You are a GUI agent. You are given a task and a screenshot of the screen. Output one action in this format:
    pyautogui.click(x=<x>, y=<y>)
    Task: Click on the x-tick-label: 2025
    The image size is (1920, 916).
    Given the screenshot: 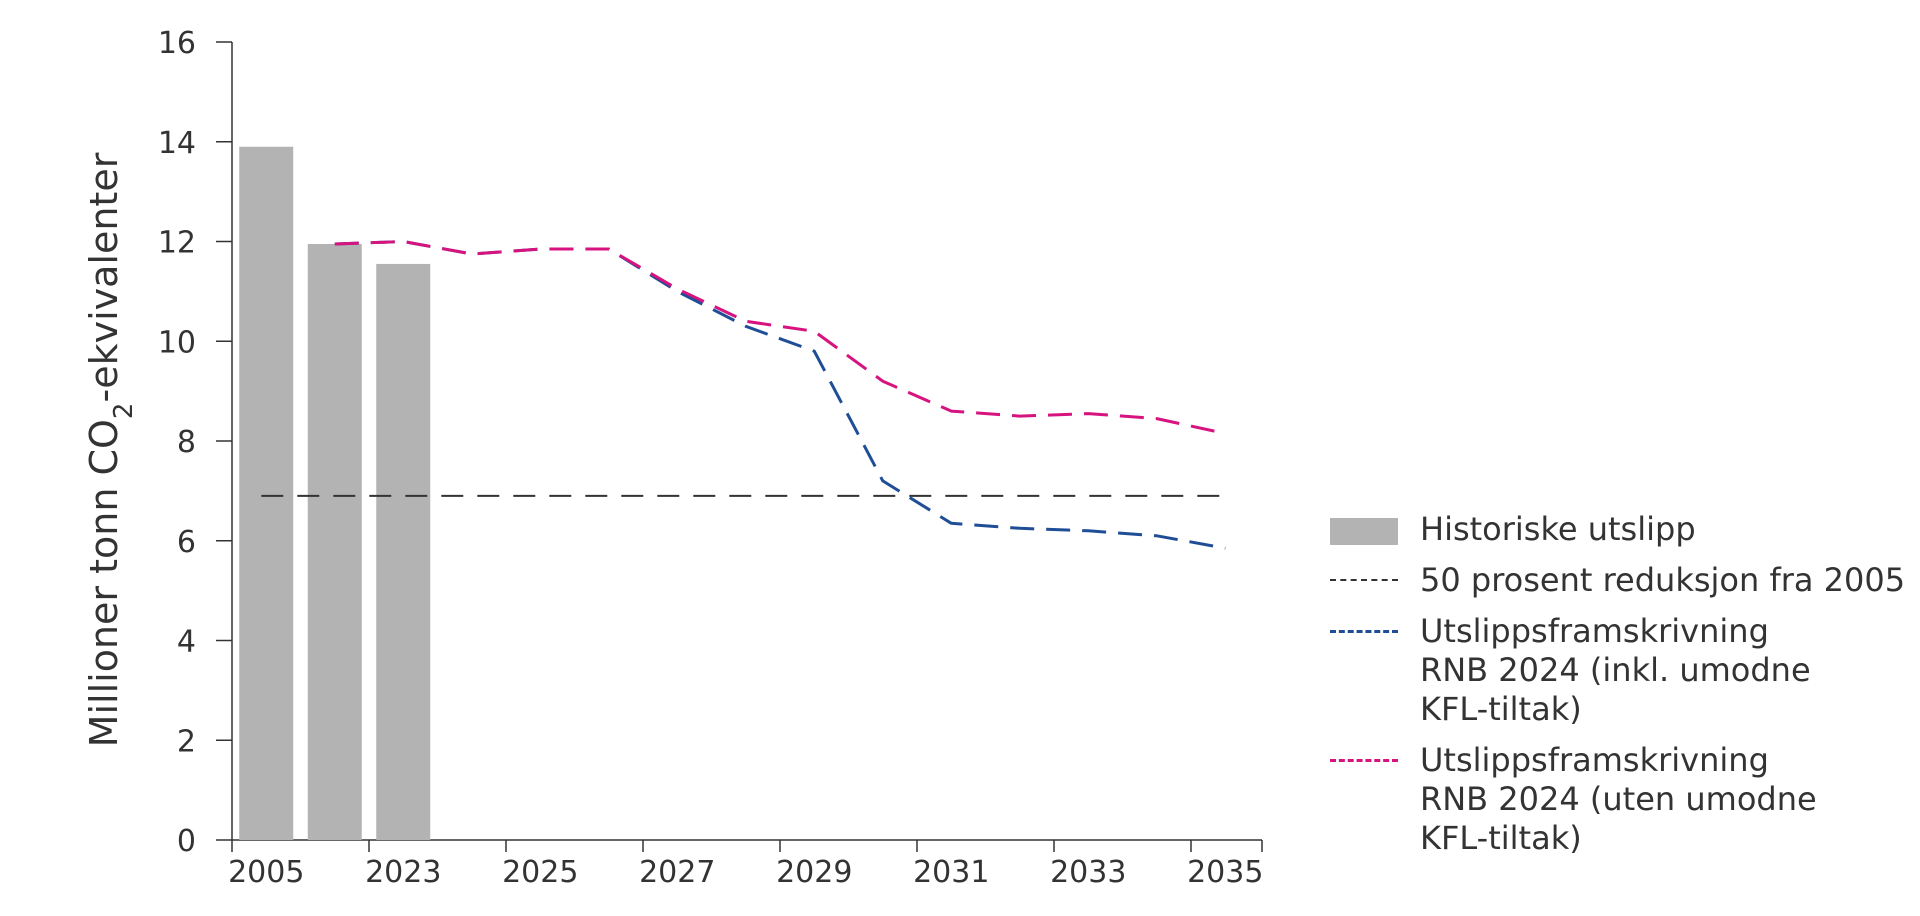 What is the action you would take?
    pyautogui.click(x=540, y=872)
    